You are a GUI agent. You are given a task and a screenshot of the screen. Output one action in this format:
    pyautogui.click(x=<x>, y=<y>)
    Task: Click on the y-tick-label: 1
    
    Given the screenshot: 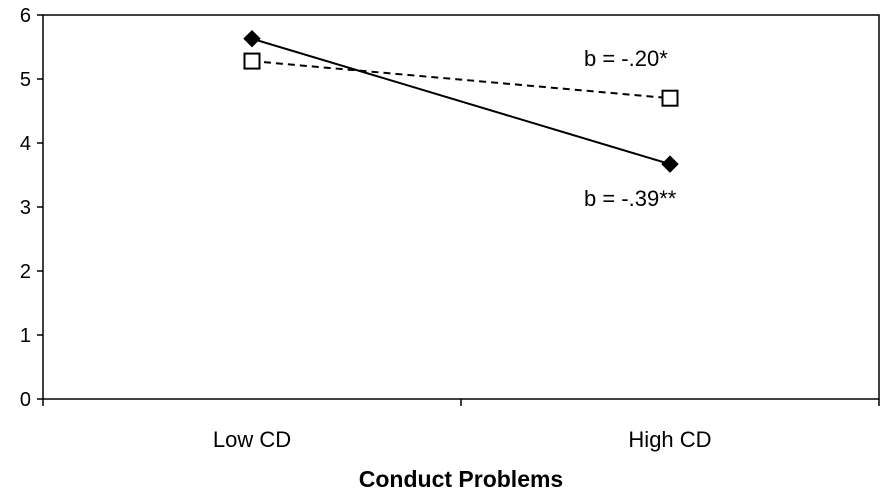 What is the action you would take?
    pyautogui.click(x=25, y=336)
    